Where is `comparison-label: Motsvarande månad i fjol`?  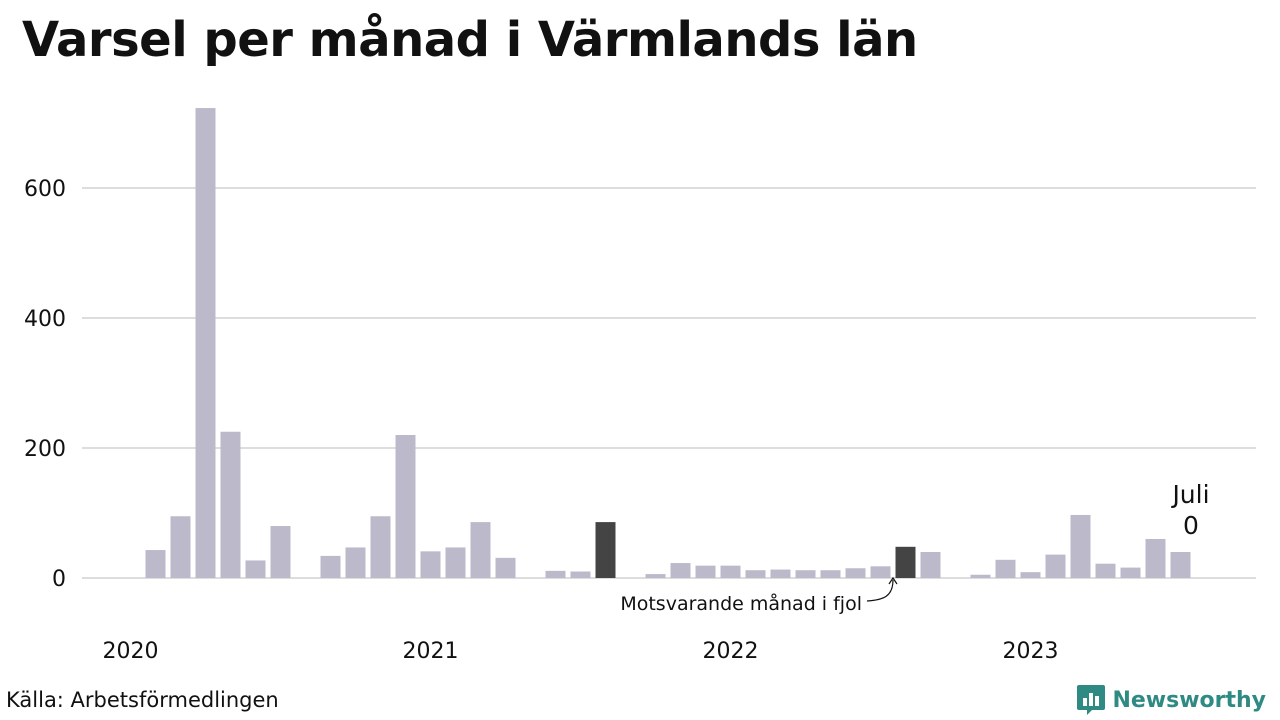
comparison-label: Motsvarande månad i fjol is located at coordinates (741, 603).